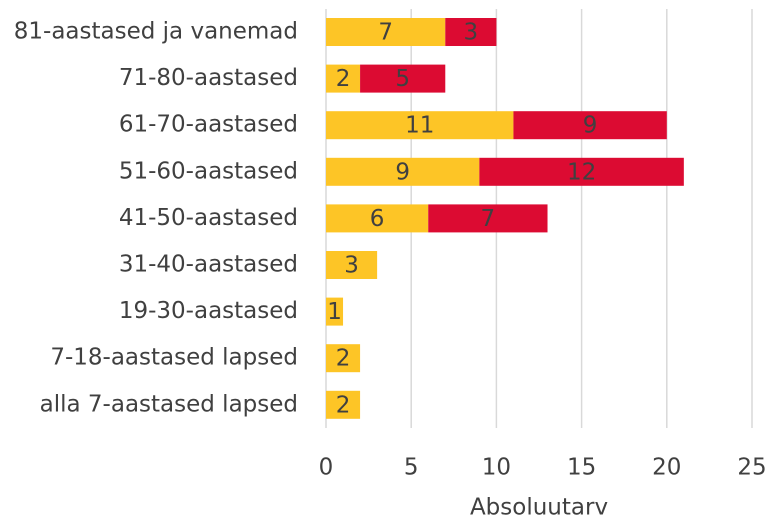 The image size is (766, 522). I want to click on x-tick-label: 20, so click(666, 468).